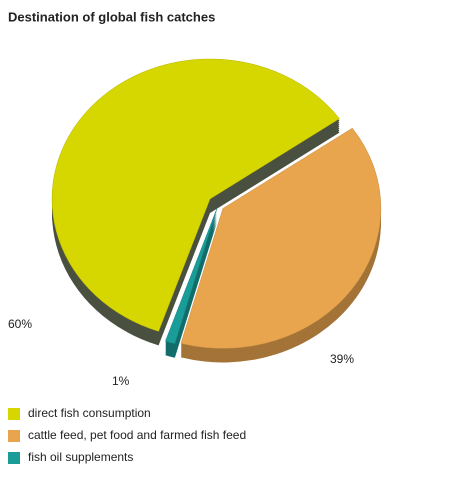 The width and height of the screenshot is (454, 478). I want to click on chart-title: Destination of global fish catches, so click(111, 16).